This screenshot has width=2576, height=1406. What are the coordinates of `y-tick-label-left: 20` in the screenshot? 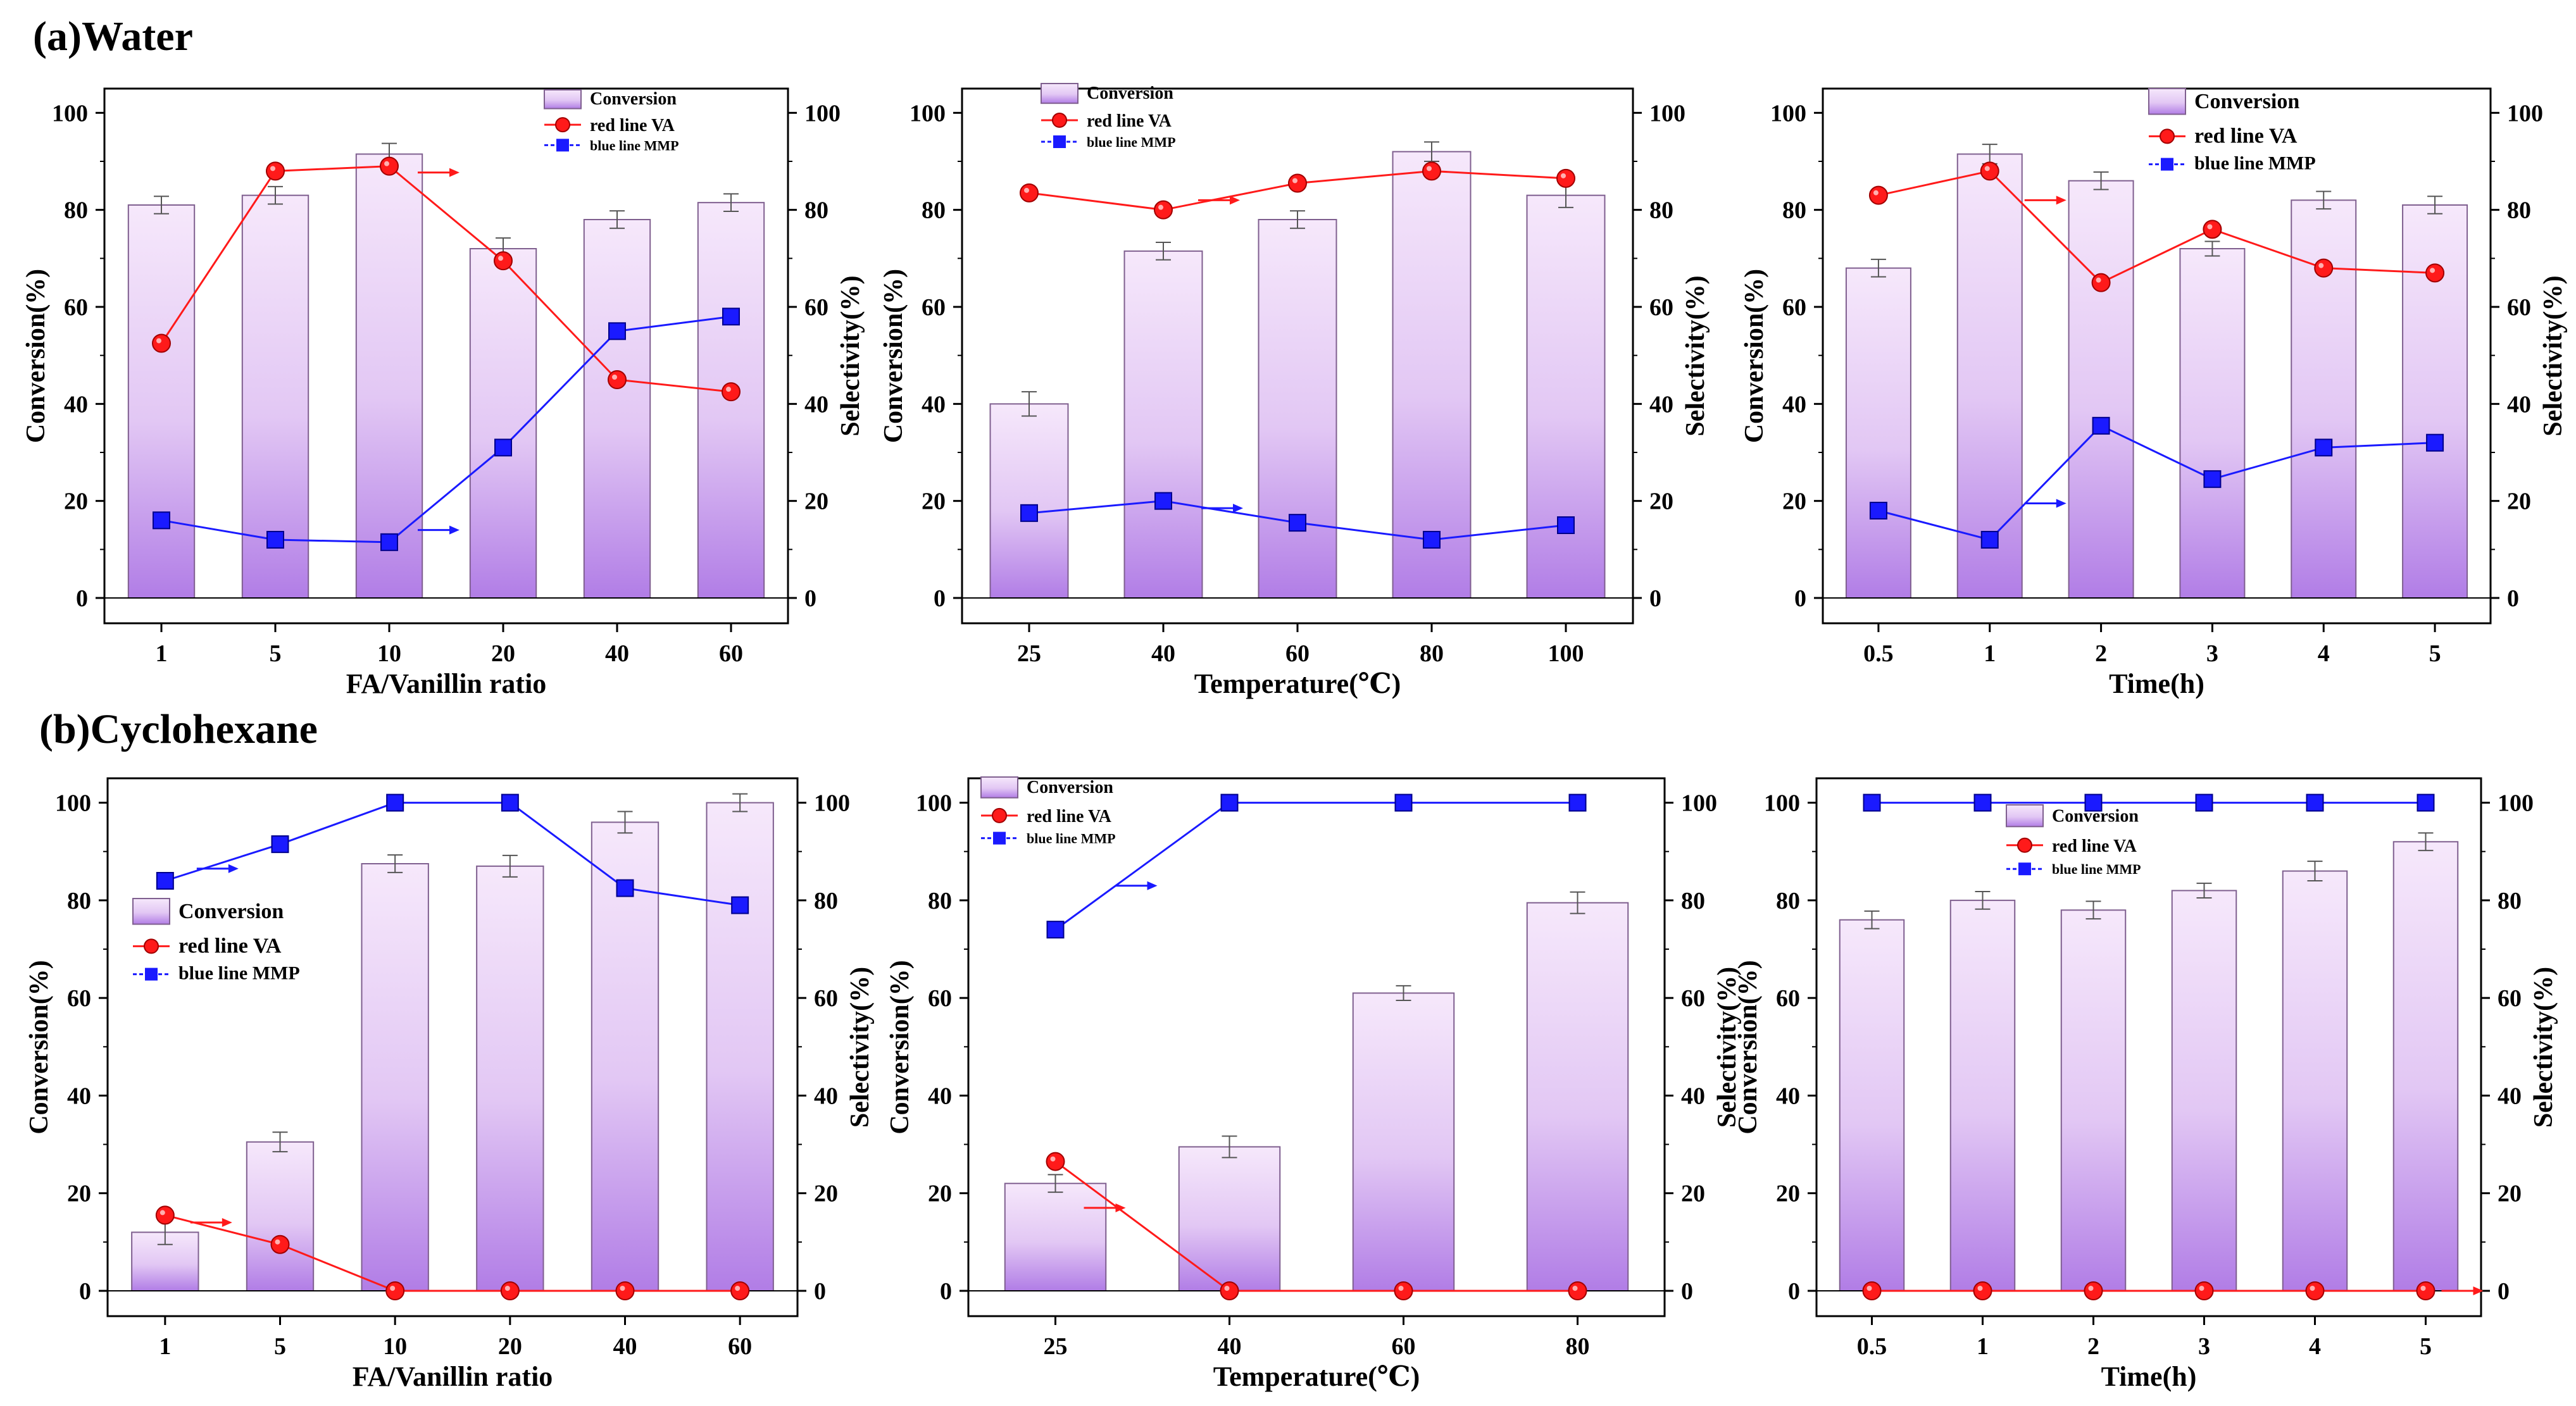 It's located at (79, 1194).